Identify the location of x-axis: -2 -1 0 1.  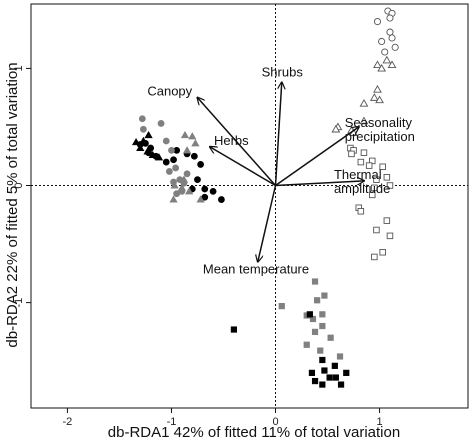
(223, 418).